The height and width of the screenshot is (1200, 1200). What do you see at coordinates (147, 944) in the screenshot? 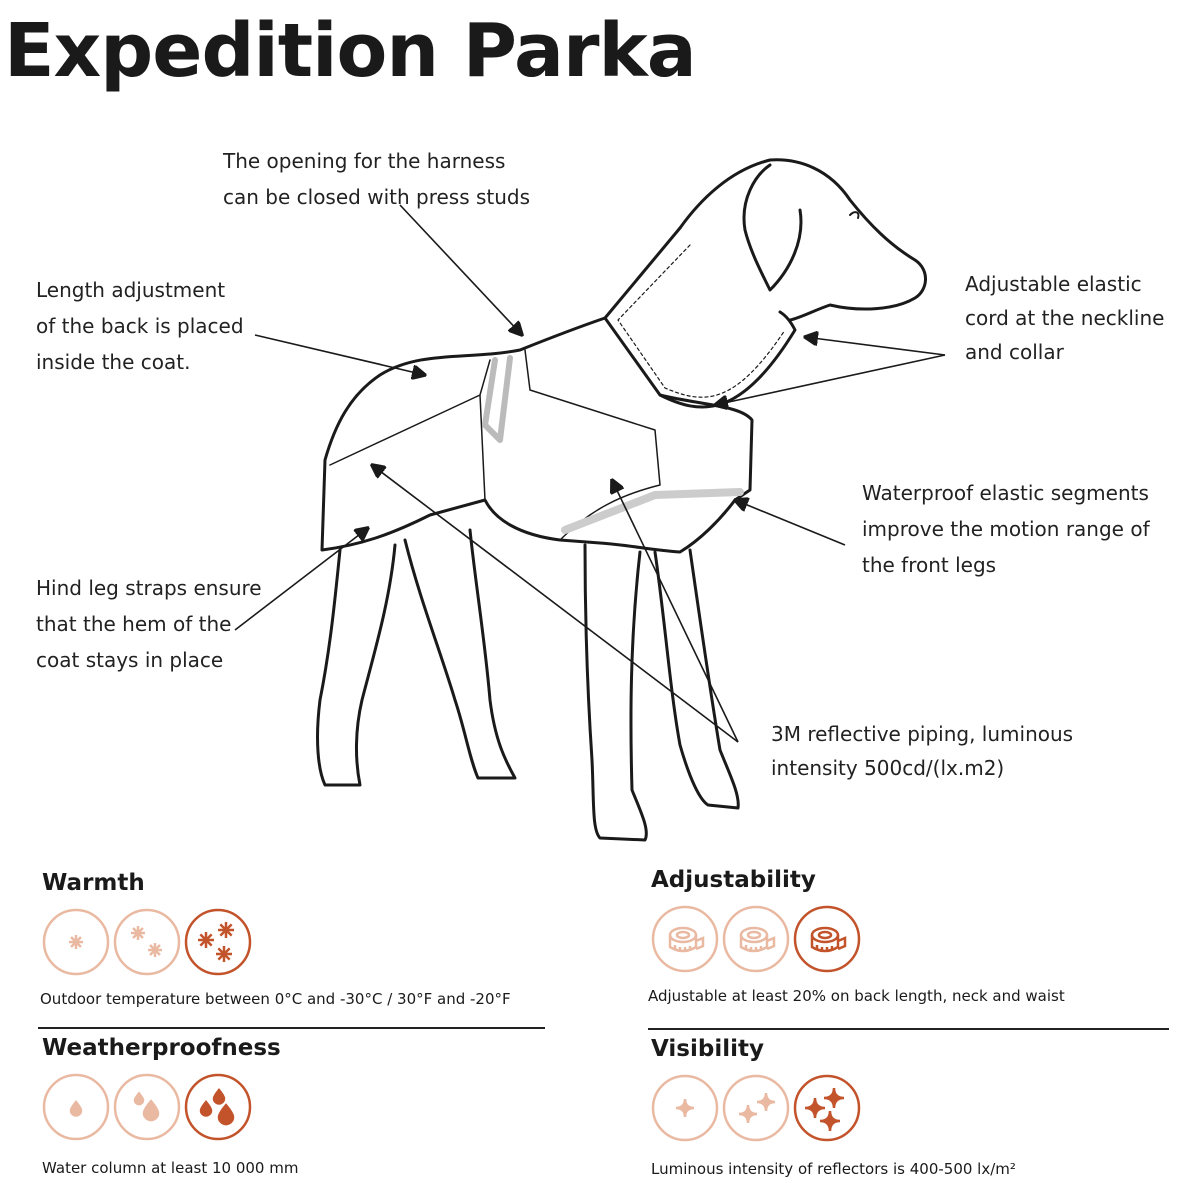
I see `snowflake-rating-2-icon` at bounding box center [147, 944].